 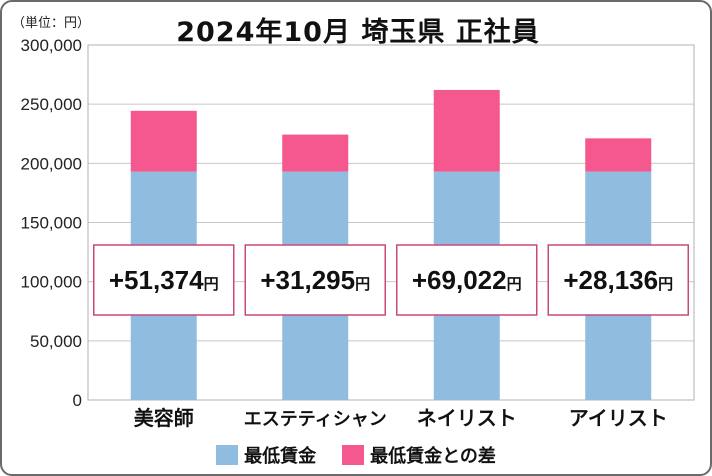 I want to click on difference-label: +28,136円, so click(x=618, y=280).